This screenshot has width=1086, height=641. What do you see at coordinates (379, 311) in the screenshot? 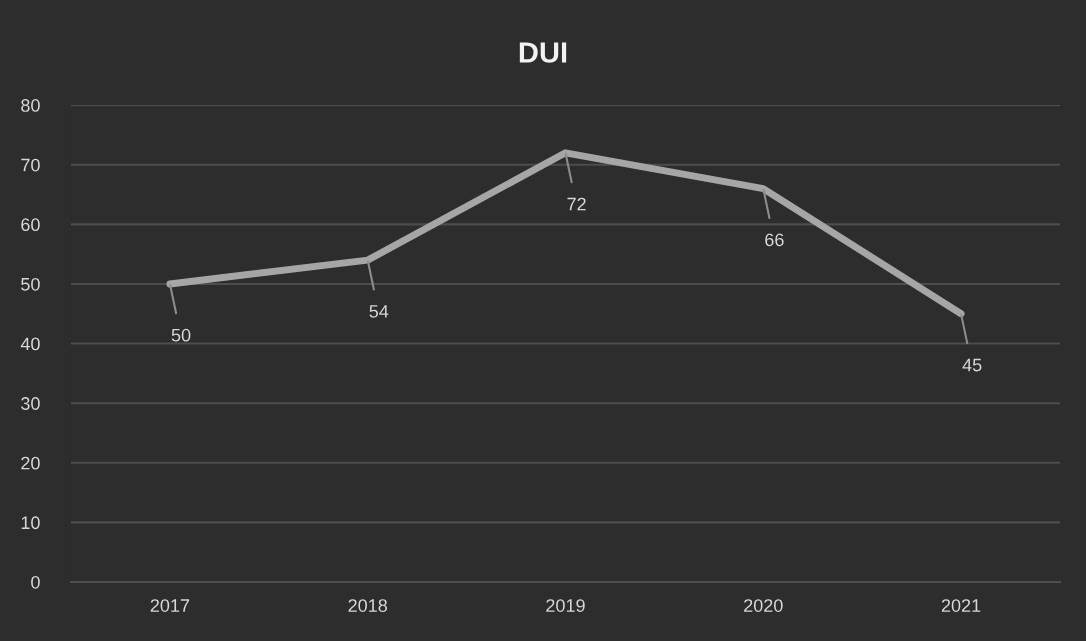
I see `data-label: 54` at bounding box center [379, 311].